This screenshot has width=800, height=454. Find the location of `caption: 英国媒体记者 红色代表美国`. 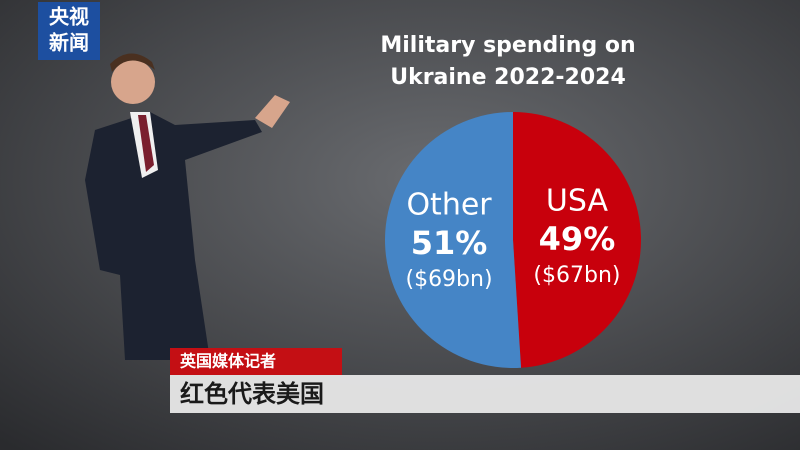

caption: 英国媒体记者 红色代表美国 is located at coordinates (485, 380).